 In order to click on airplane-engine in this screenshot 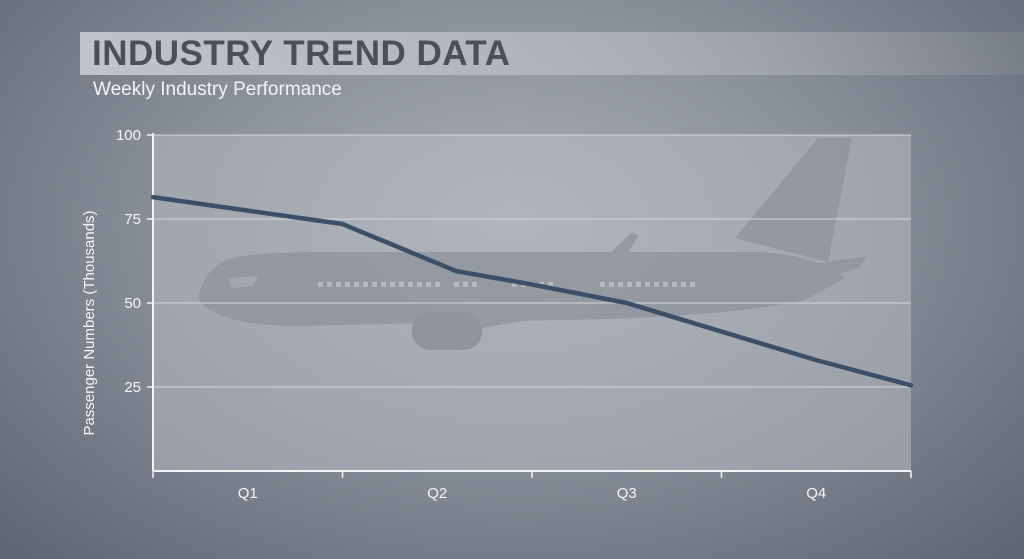, I will do `click(447, 331)`.